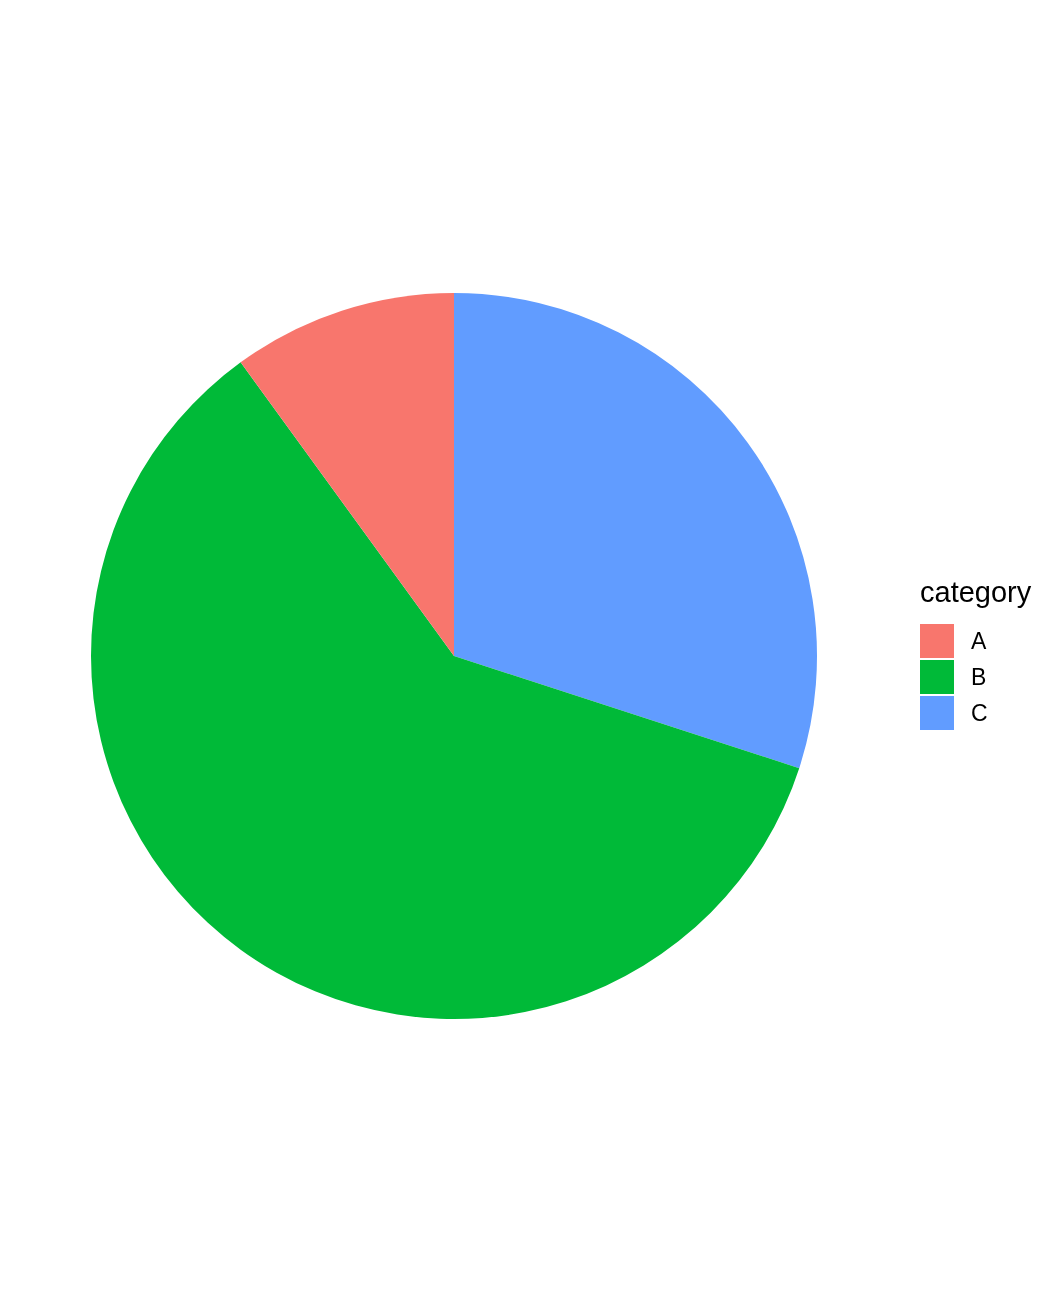 This screenshot has width=1050, height=1312. I want to click on legend-label: A, so click(979, 641).